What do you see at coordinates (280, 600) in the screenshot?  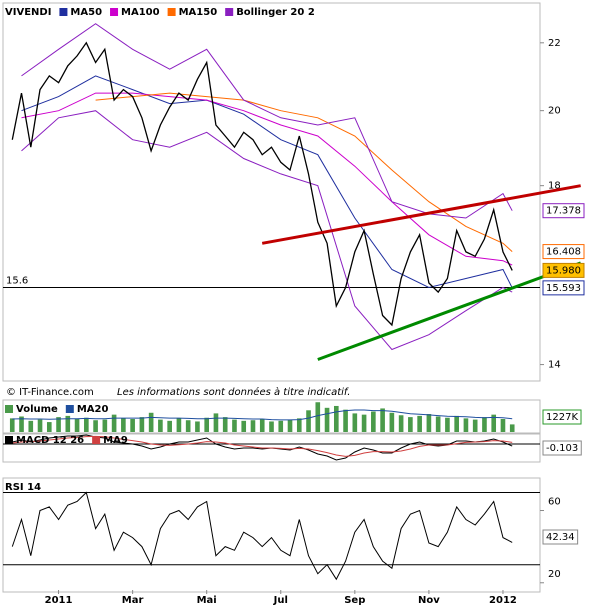 I see `x-tick-label: Jul` at bounding box center [280, 600].